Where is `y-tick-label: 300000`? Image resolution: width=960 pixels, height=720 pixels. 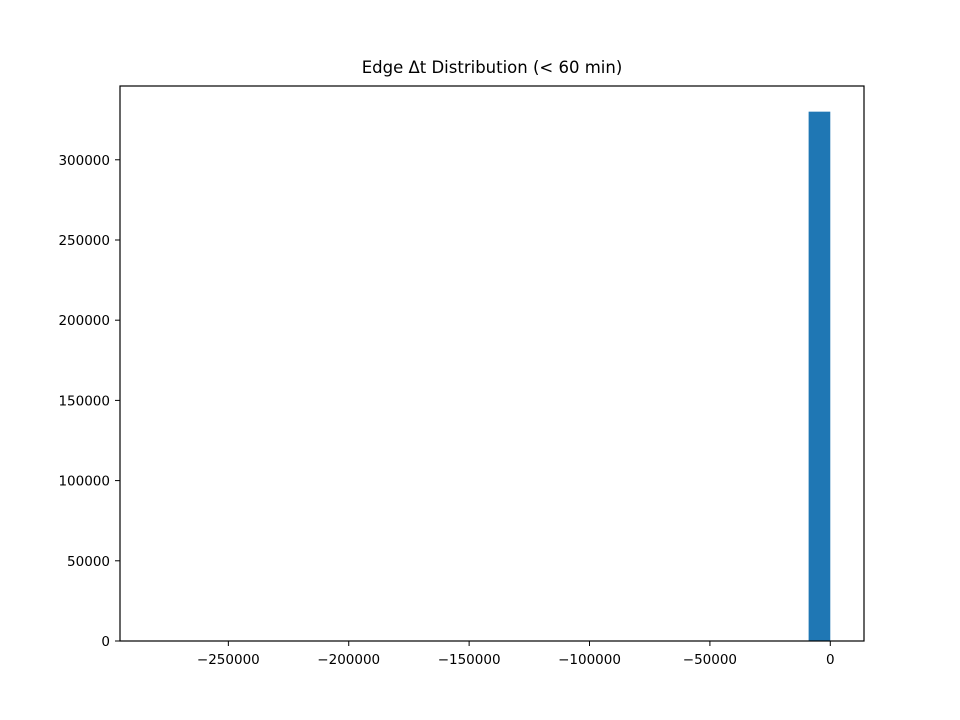
y-tick-label: 300000 is located at coordinates (84, 161).